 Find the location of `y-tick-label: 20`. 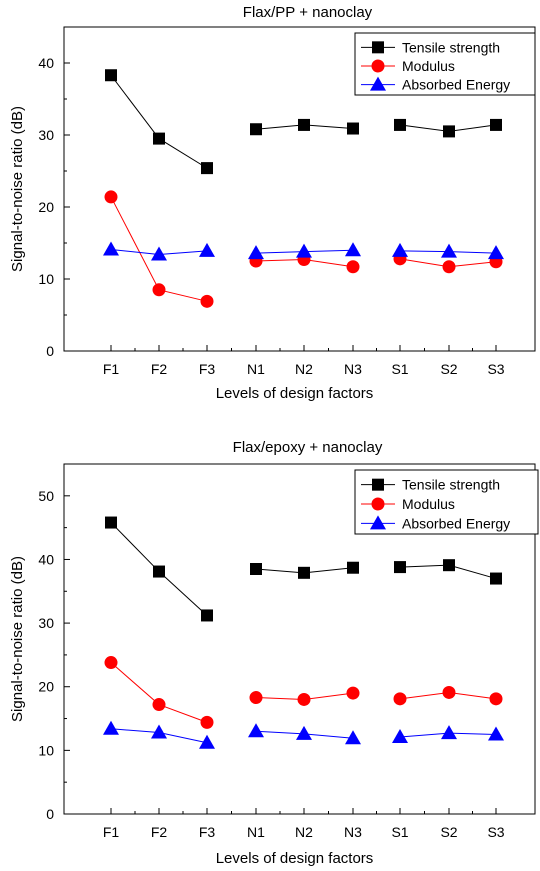

y-tick-label: 20 is located at coordinates (46, 687).